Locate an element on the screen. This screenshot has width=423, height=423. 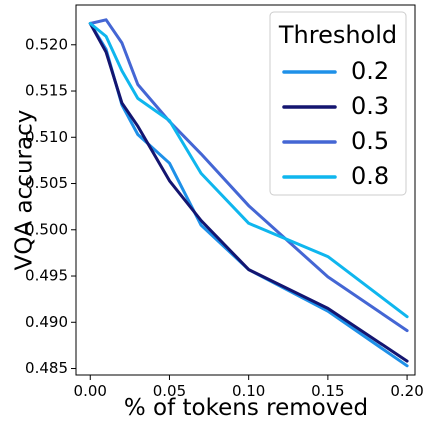
y-tick-label: 0.505 is located at coordinates (46, 183).